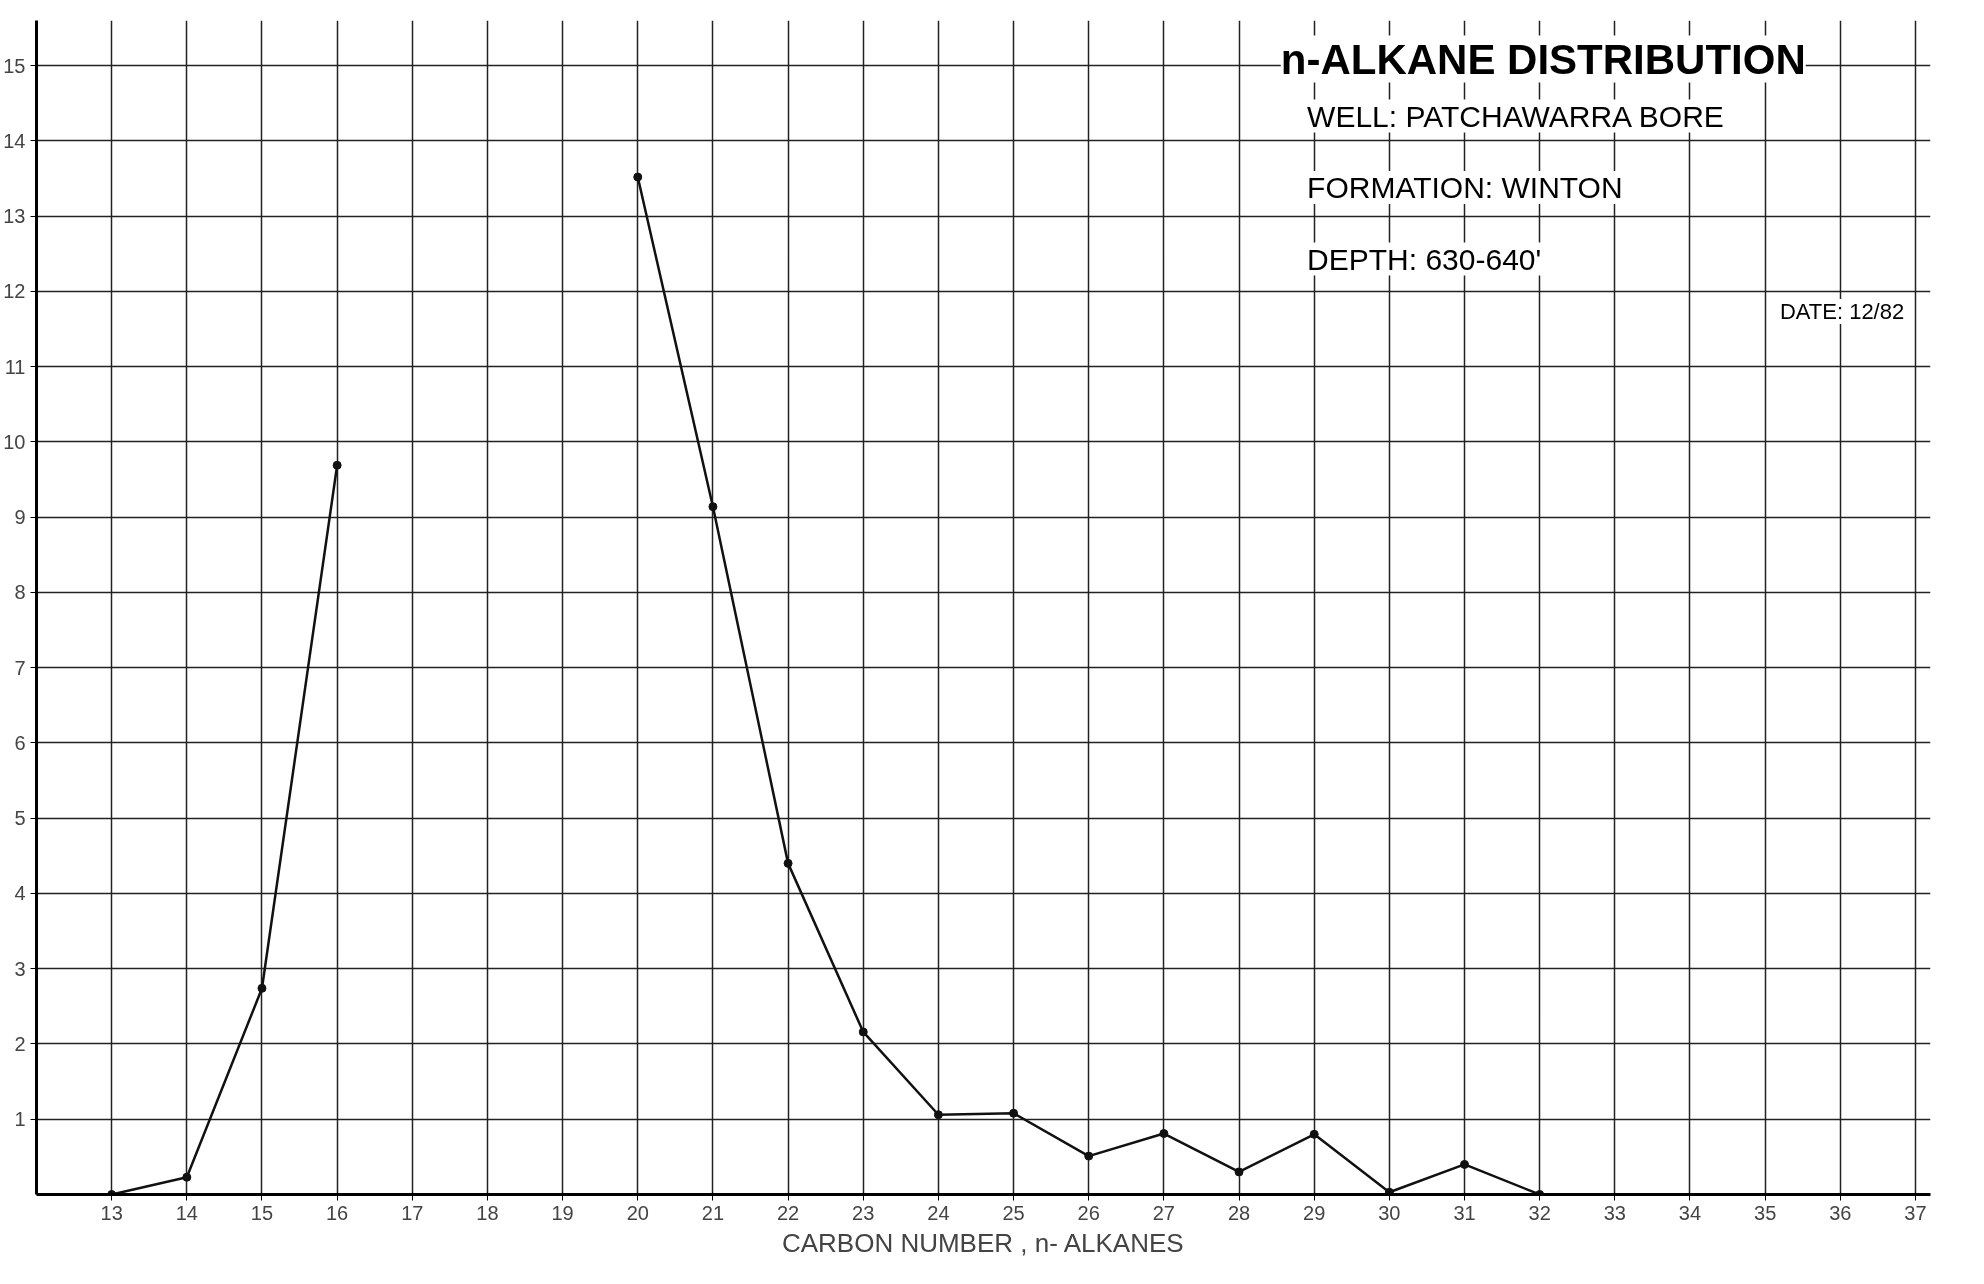 The image size is (1984, 1284). I want to click on x-tick-label: 33, so click(1614, 1212).